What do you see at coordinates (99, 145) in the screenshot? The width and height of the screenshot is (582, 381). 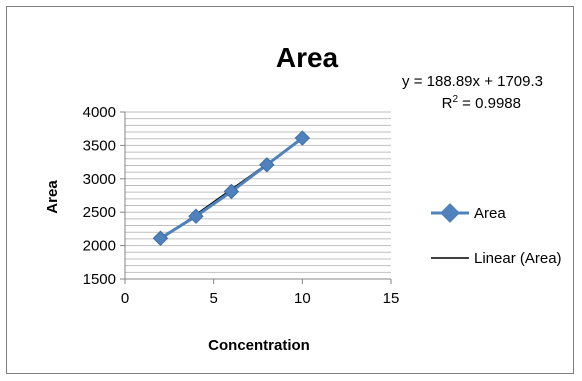 I see `y-tick-label: 3500` at bounding box center [99, 145].